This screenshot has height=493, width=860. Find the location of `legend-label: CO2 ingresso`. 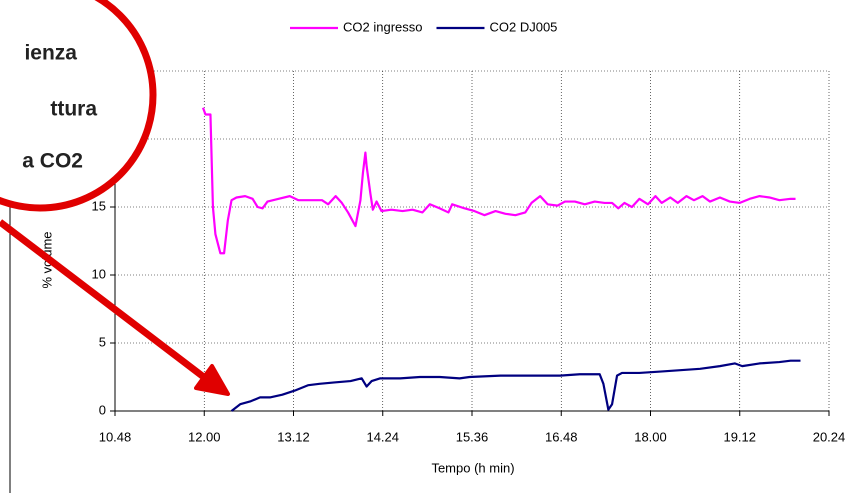

legend-label: CO2 ingresso is located at coordinates (382, 26).